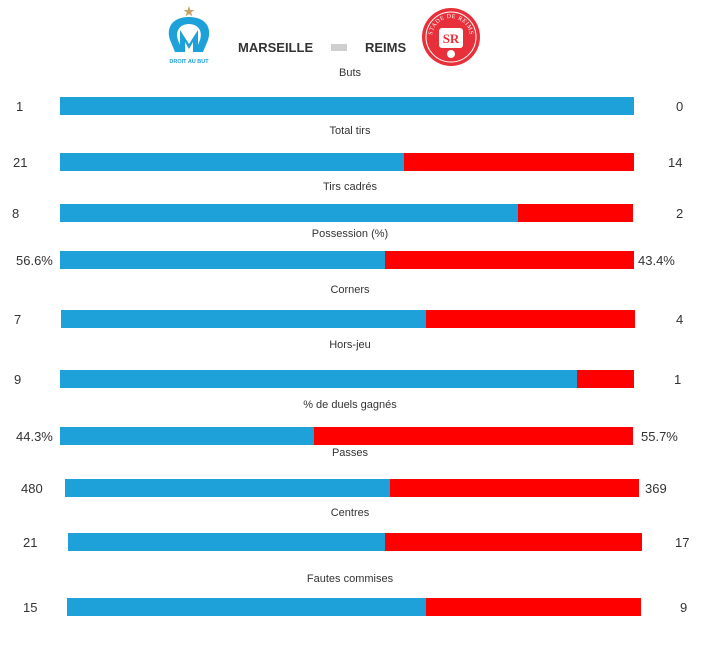 The width and height of the screenshot is (704, 646). I want to click on stat-label-hors-jeu: Hors-jeu, so click(350, 345).